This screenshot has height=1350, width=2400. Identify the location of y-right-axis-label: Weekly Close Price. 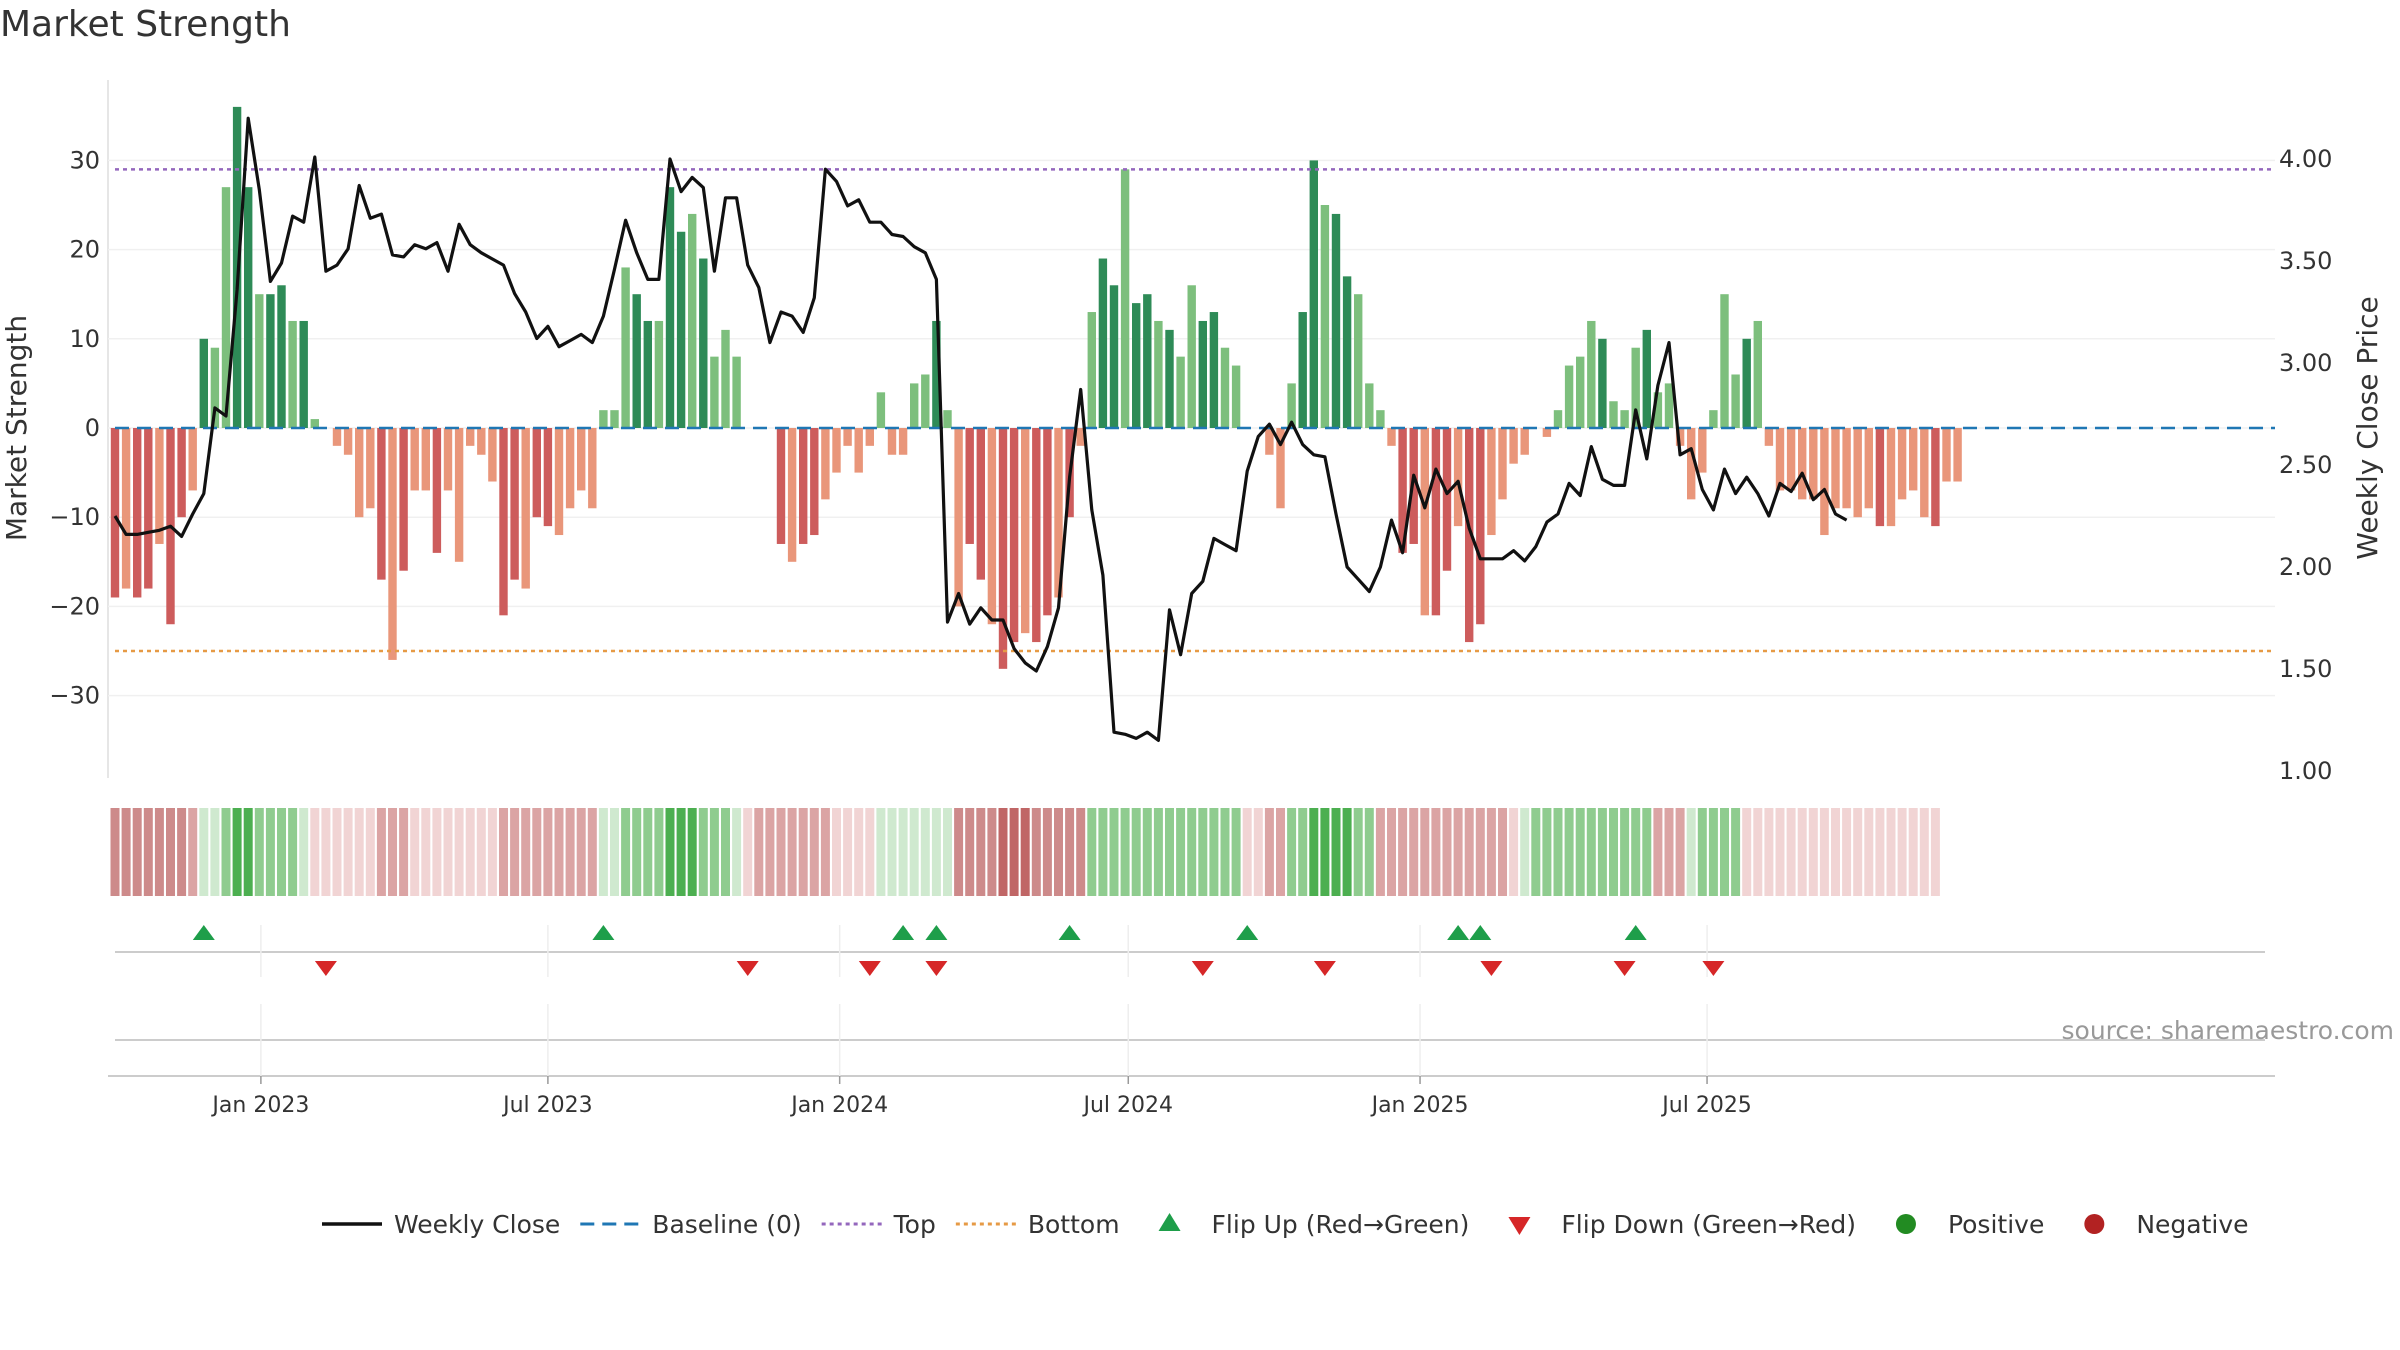
(2367, 427).